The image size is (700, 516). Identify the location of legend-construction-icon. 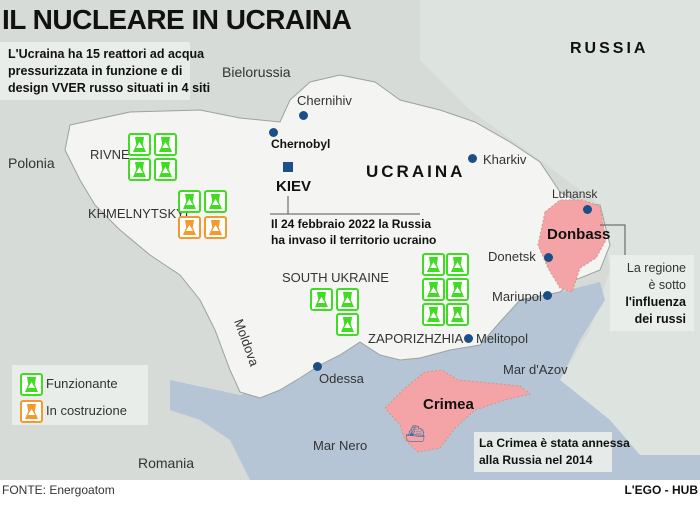
(31, 411).